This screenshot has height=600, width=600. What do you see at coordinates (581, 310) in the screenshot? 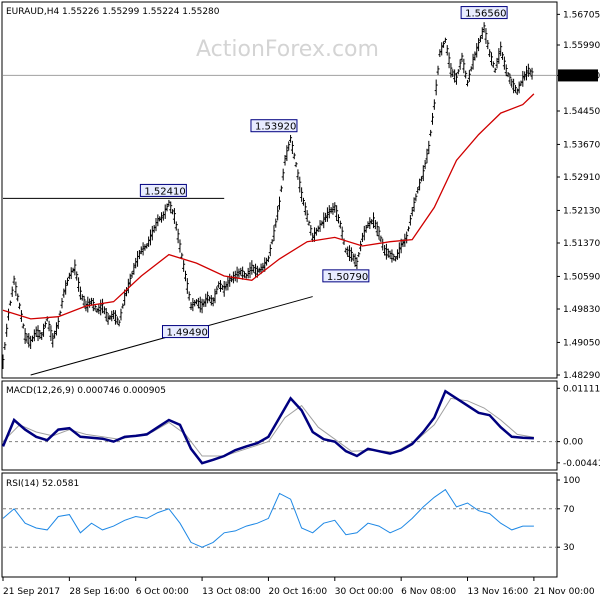
I see `price-y-tick-label: 1.49830` at bounding box center [581, 310].